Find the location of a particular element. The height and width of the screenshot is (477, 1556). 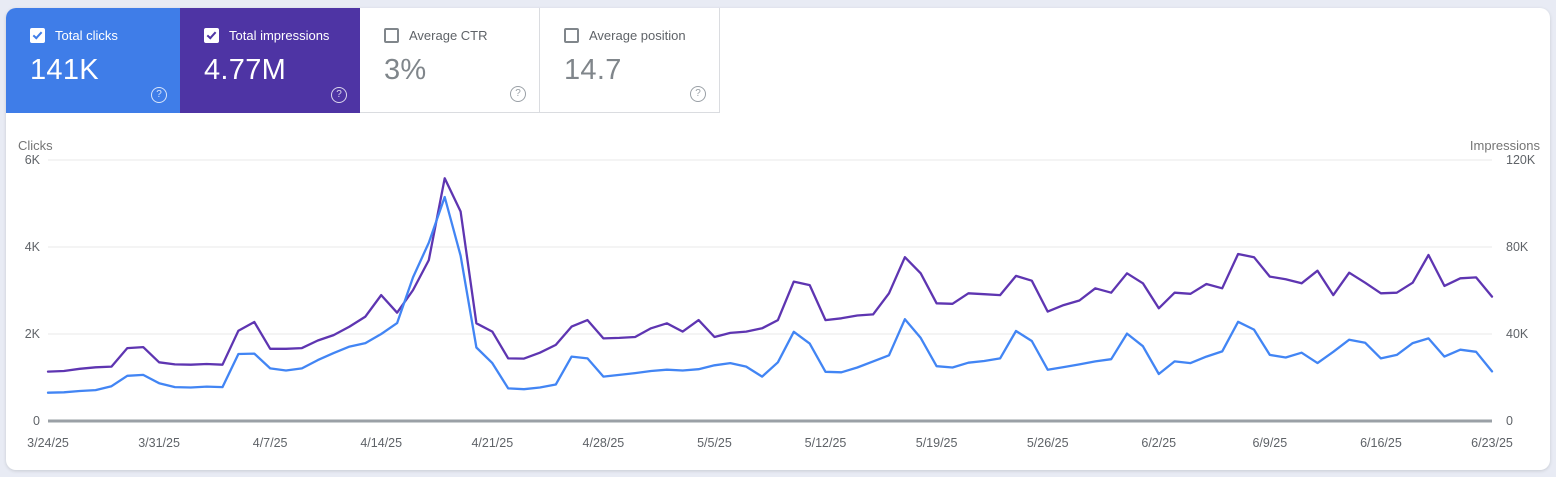

y-axis-tick-right: 40K is located at coordinates (1517, 334).